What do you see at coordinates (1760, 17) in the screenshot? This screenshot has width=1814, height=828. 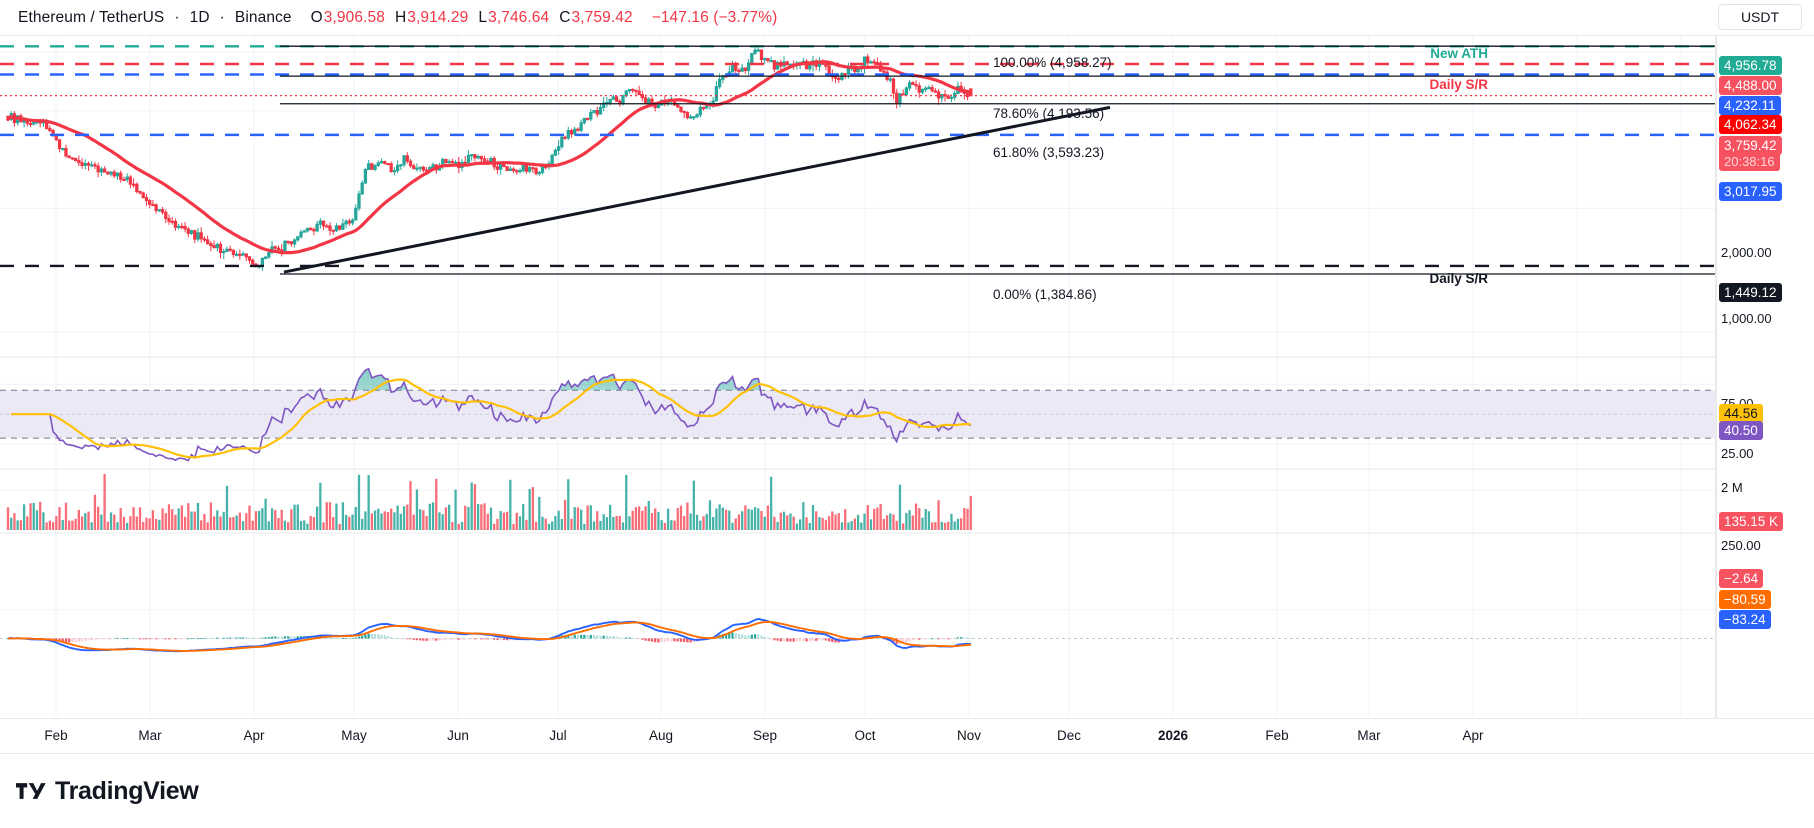 I see `currency-badge: USDT` at bounding box center [1760, 17].